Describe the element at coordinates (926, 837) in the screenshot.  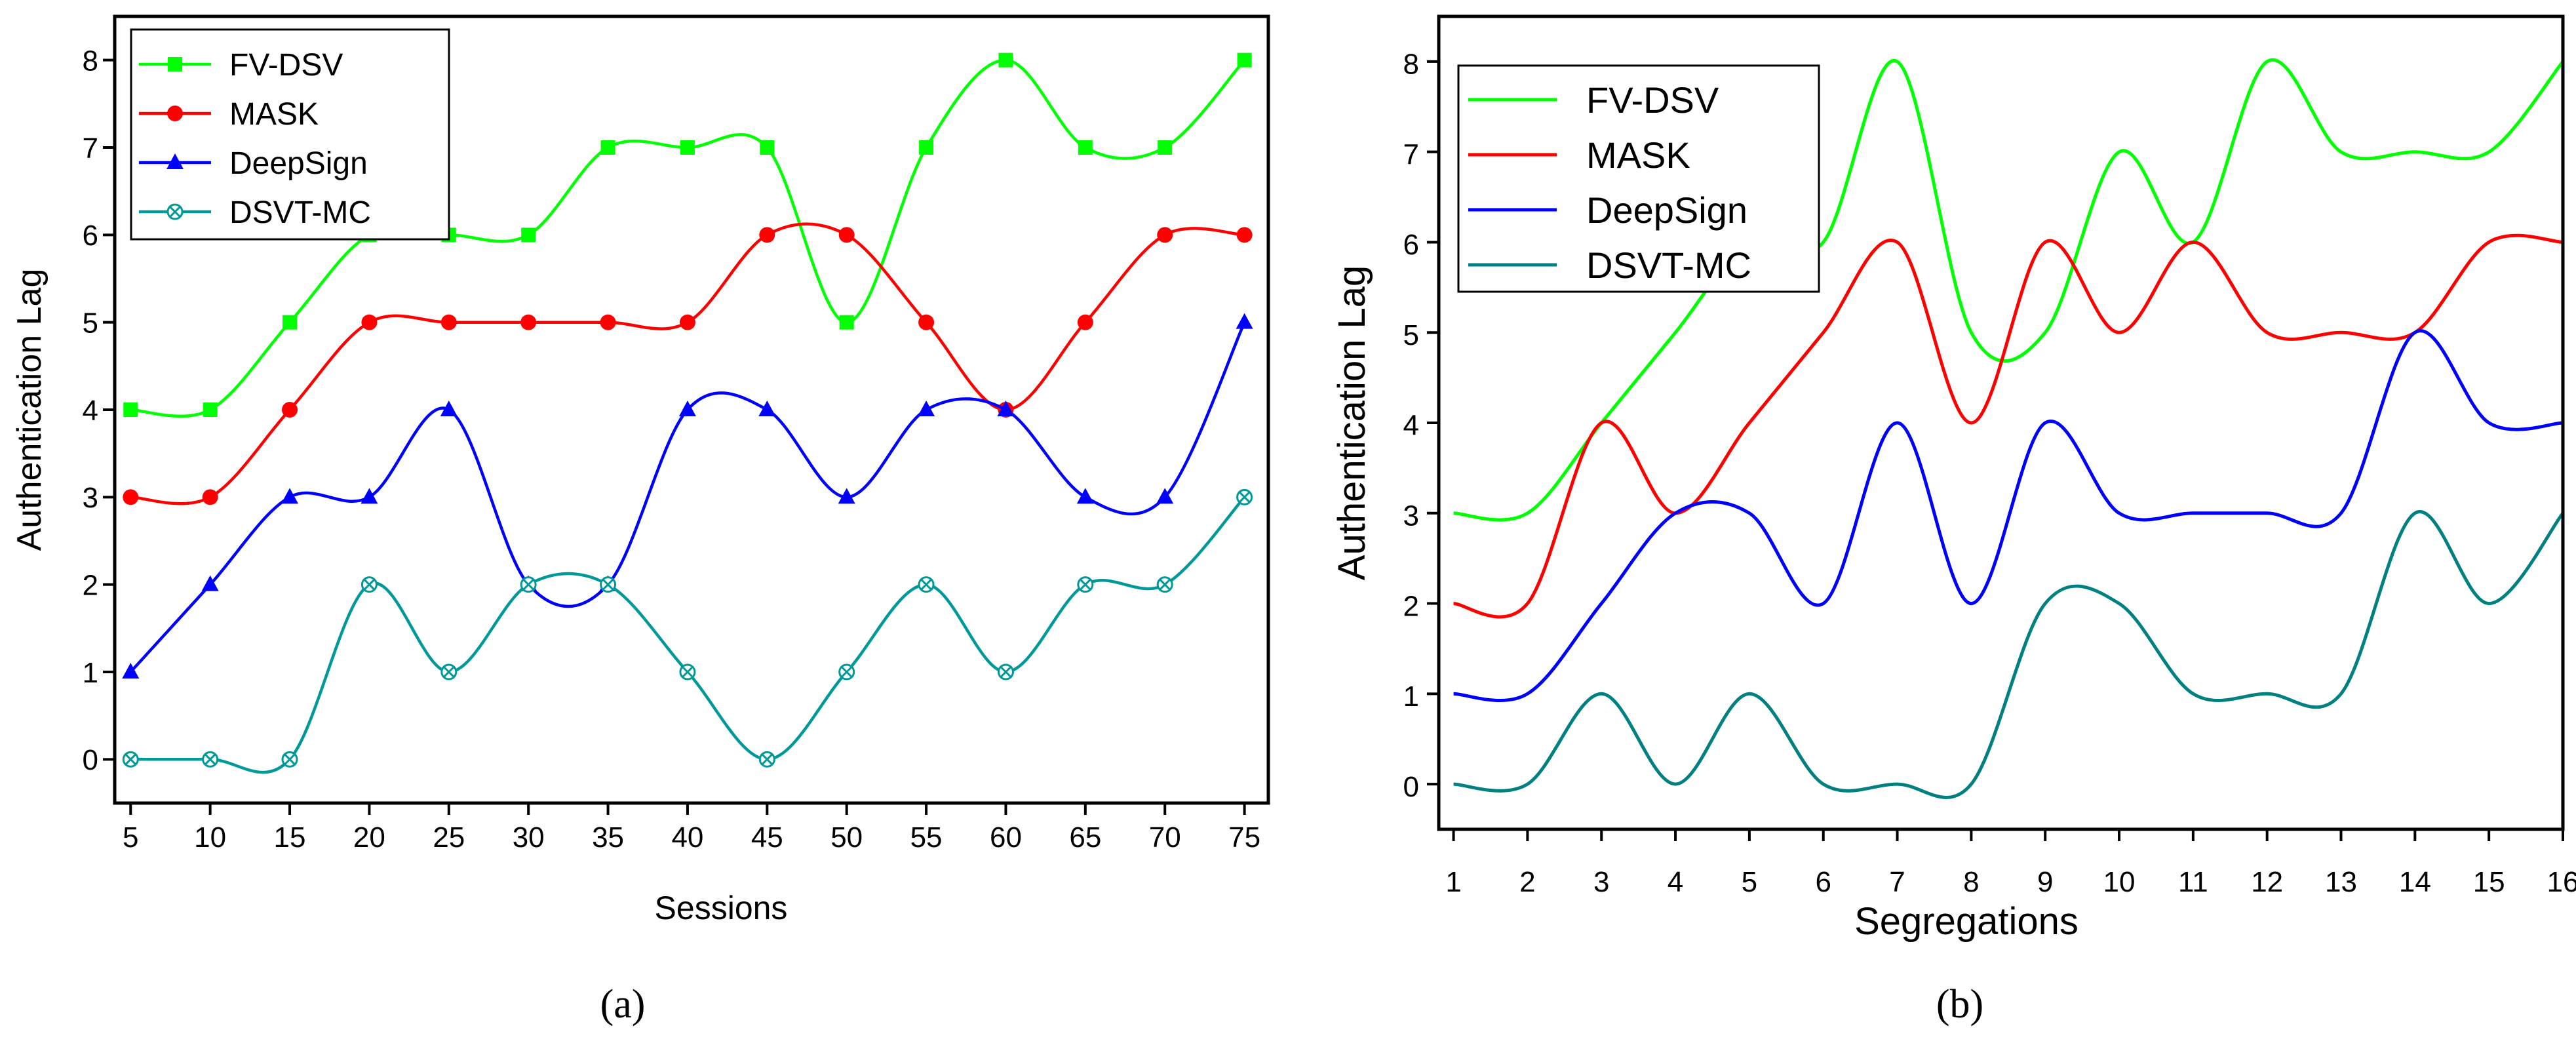
I see `x-tick-label: 55` at that location.